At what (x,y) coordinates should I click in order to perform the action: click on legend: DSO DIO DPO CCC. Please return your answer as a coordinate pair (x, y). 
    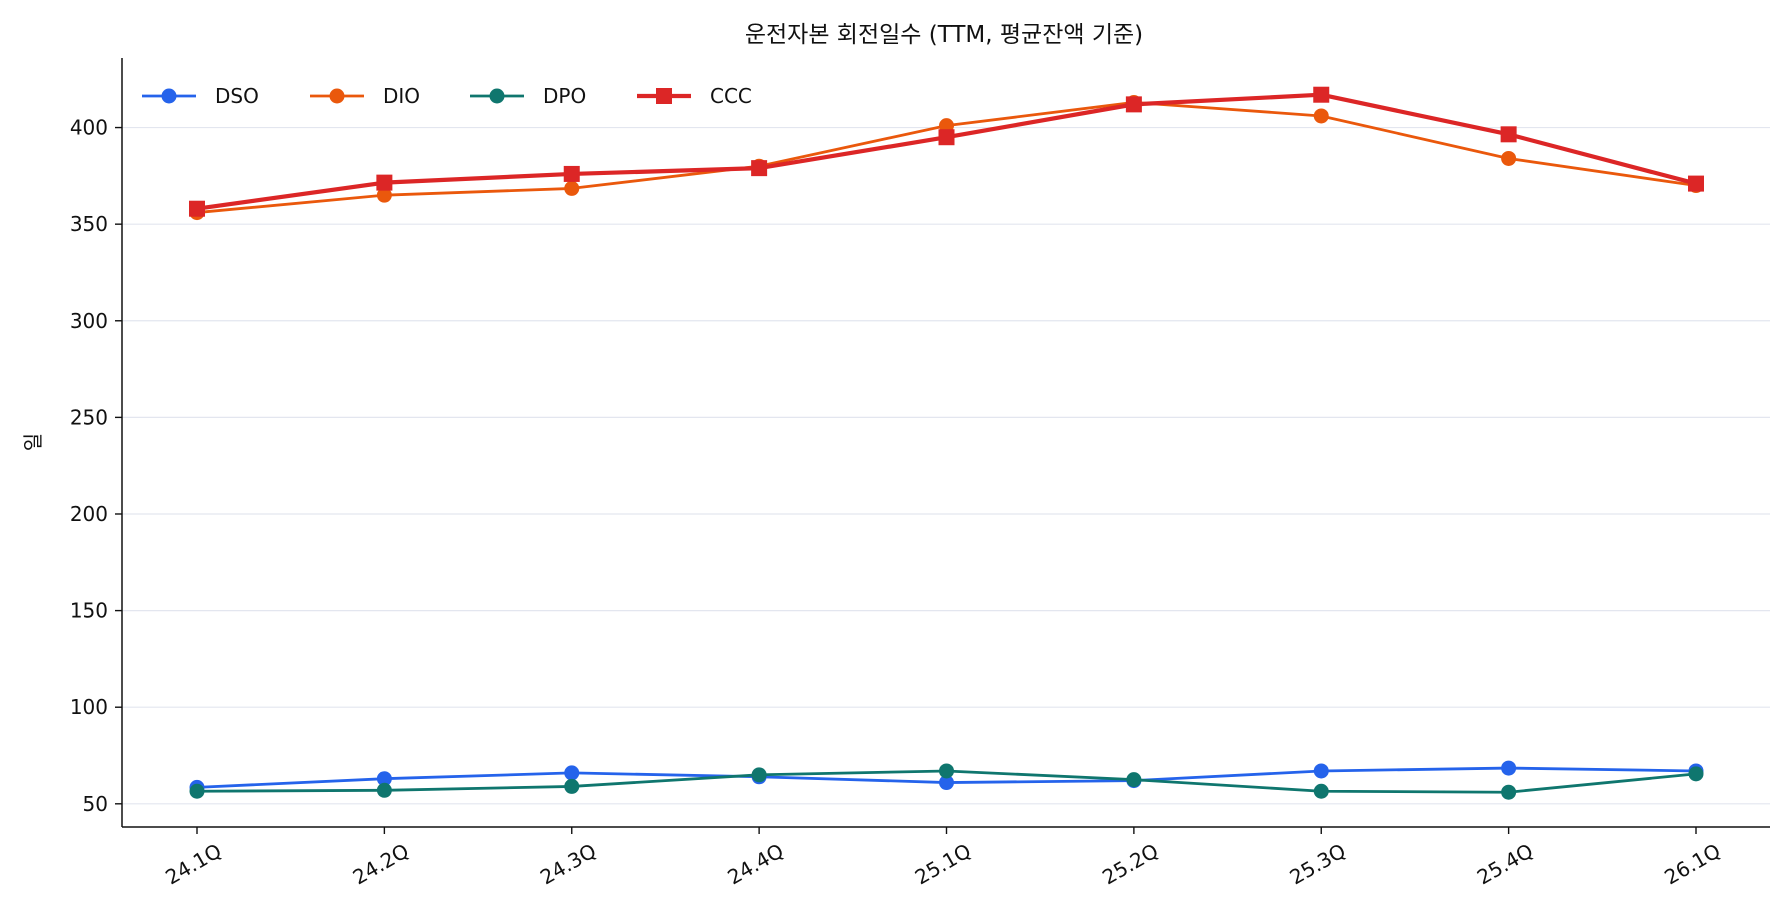
    Looking at the image, I should click on (447, 96).